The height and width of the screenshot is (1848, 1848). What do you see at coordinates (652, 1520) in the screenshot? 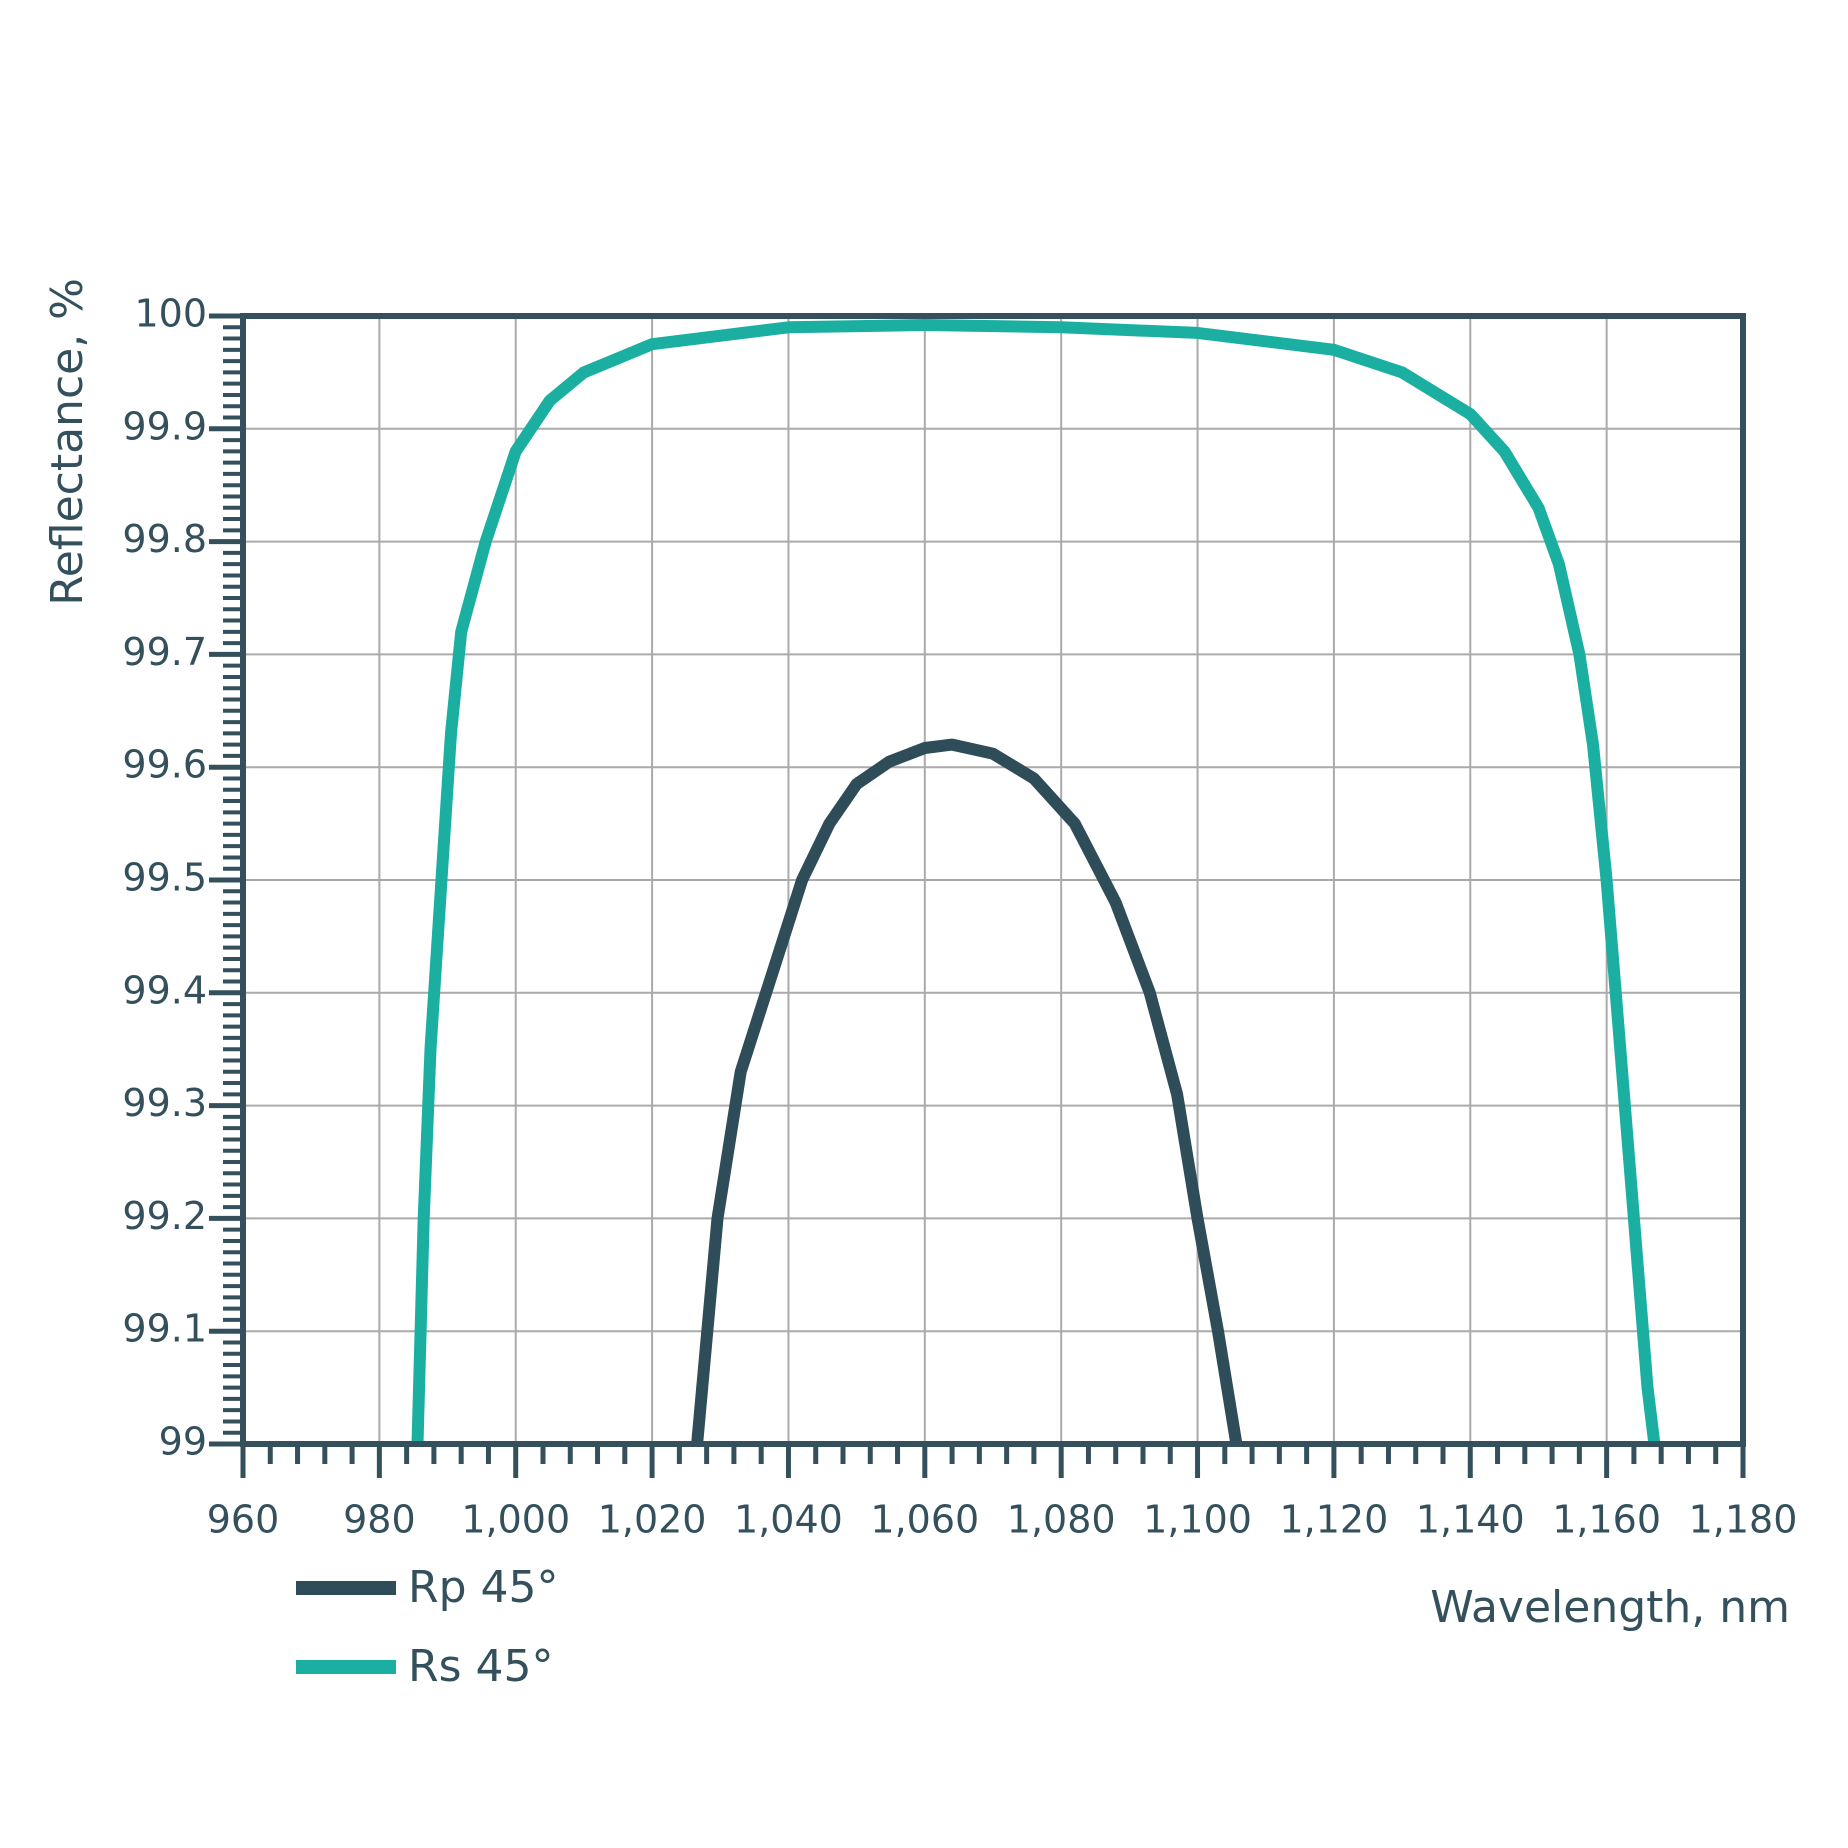
I see `x-tick-label: 1,020` at bounding box center [652, 1520].